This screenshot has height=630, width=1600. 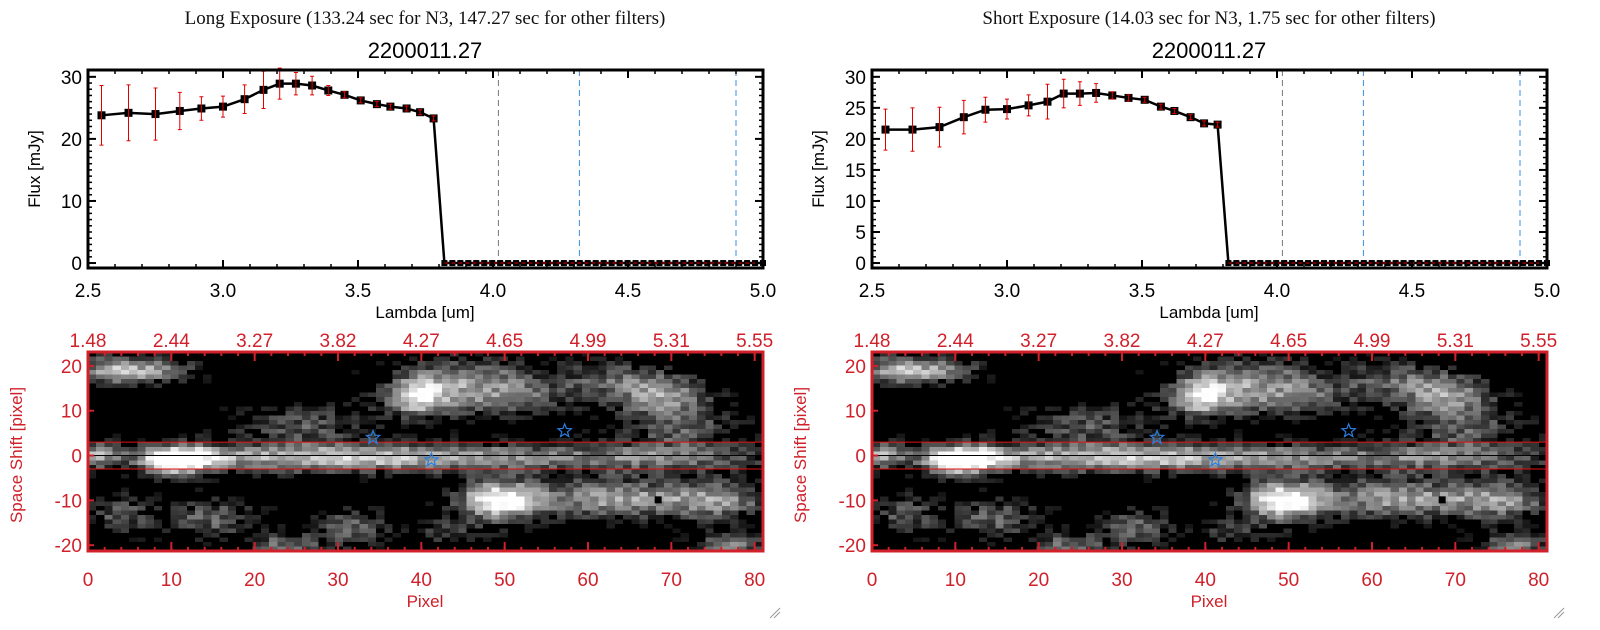 I want to click on y-tick-label: 5, so click(x=860, y=233).